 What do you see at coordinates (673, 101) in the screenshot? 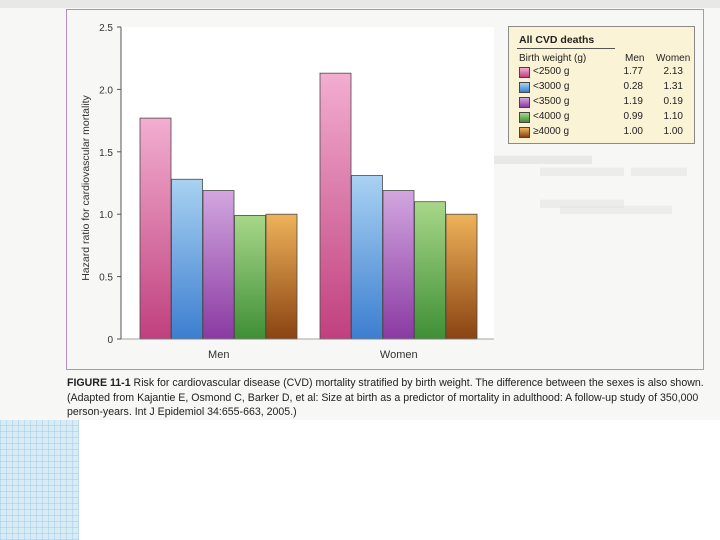
I see `legend-row-women-value: 0.19` at bounding box center [673, 101].